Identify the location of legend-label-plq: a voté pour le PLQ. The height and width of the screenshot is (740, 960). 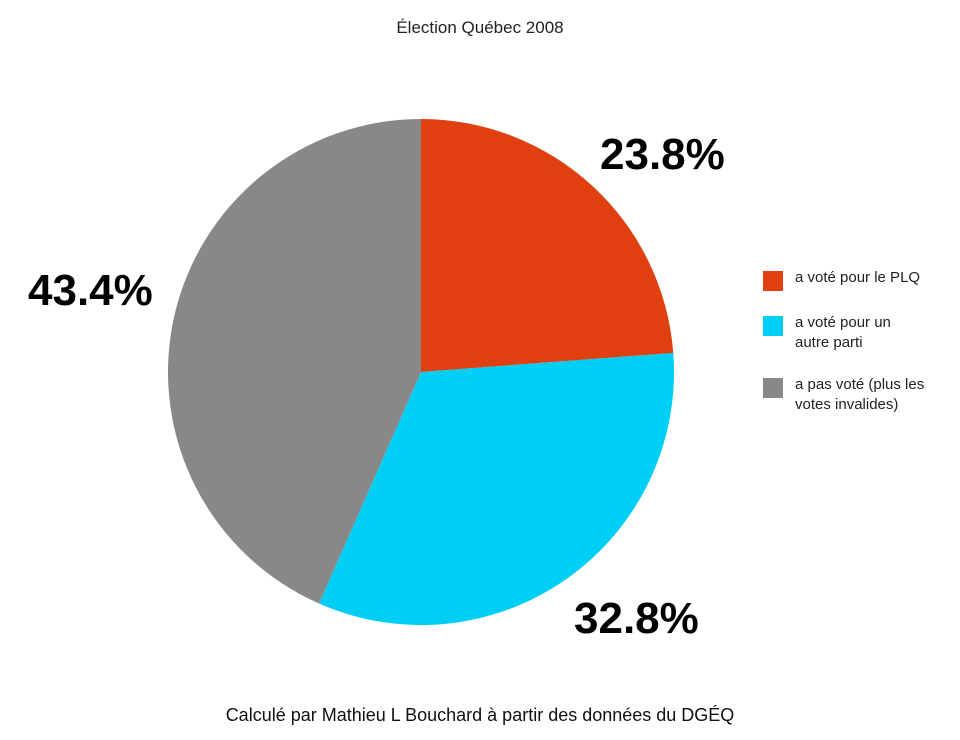
(858, 277).